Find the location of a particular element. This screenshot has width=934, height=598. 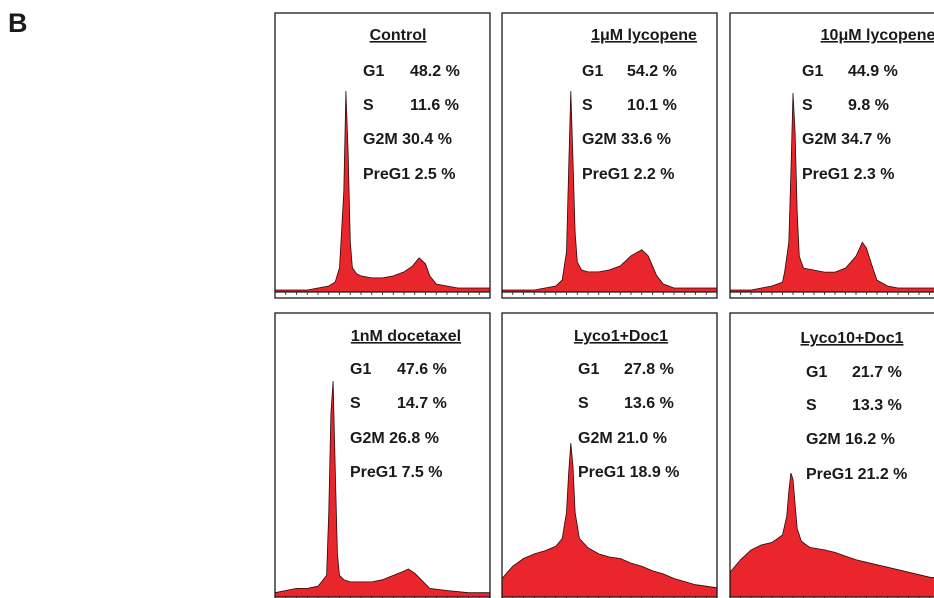

panel-title: Control is located at coordinates (398, 35).